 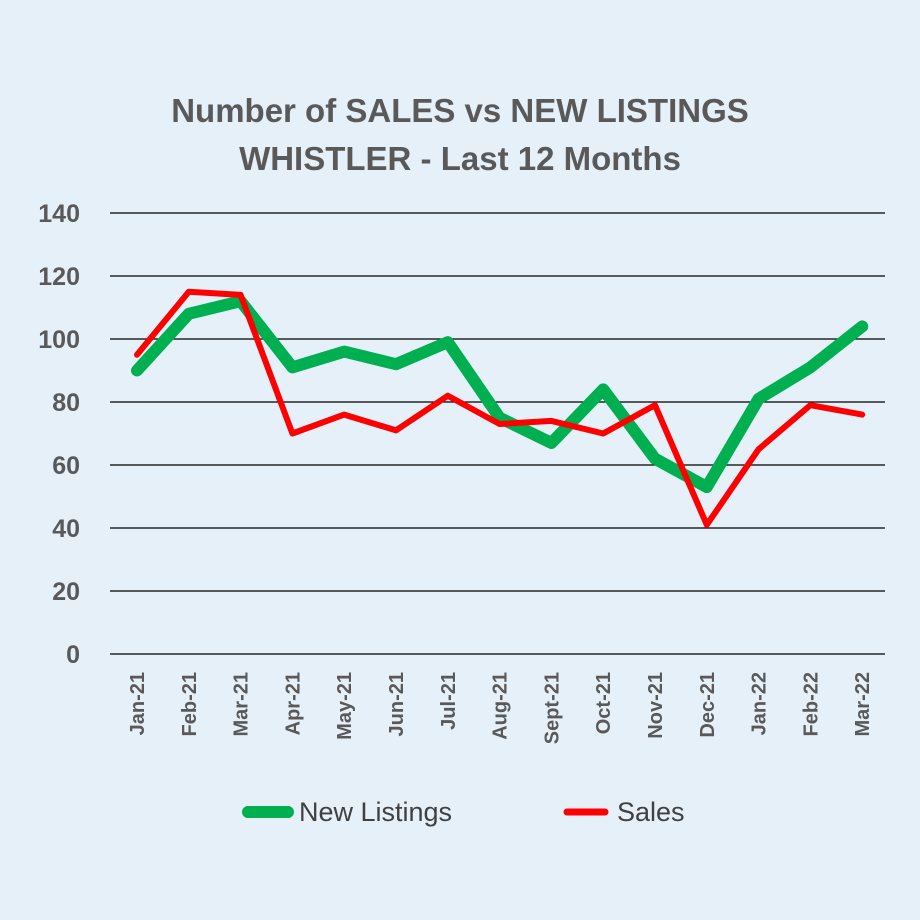 I want to click on x-tick-label: Apr-21, so click(x=293, y=703).